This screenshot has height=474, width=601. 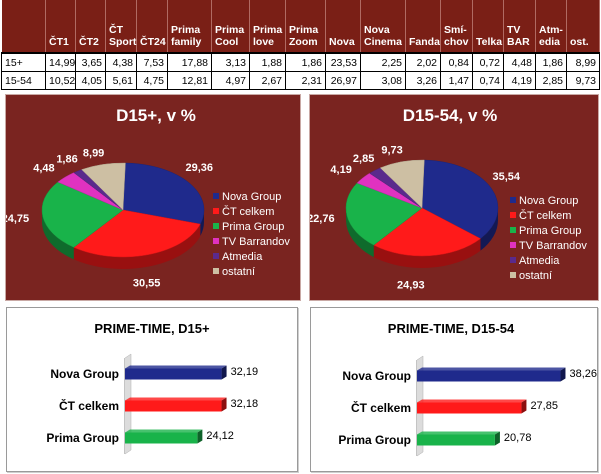 I want to click on table-cell: 2,02, so click(x=423, y=62).